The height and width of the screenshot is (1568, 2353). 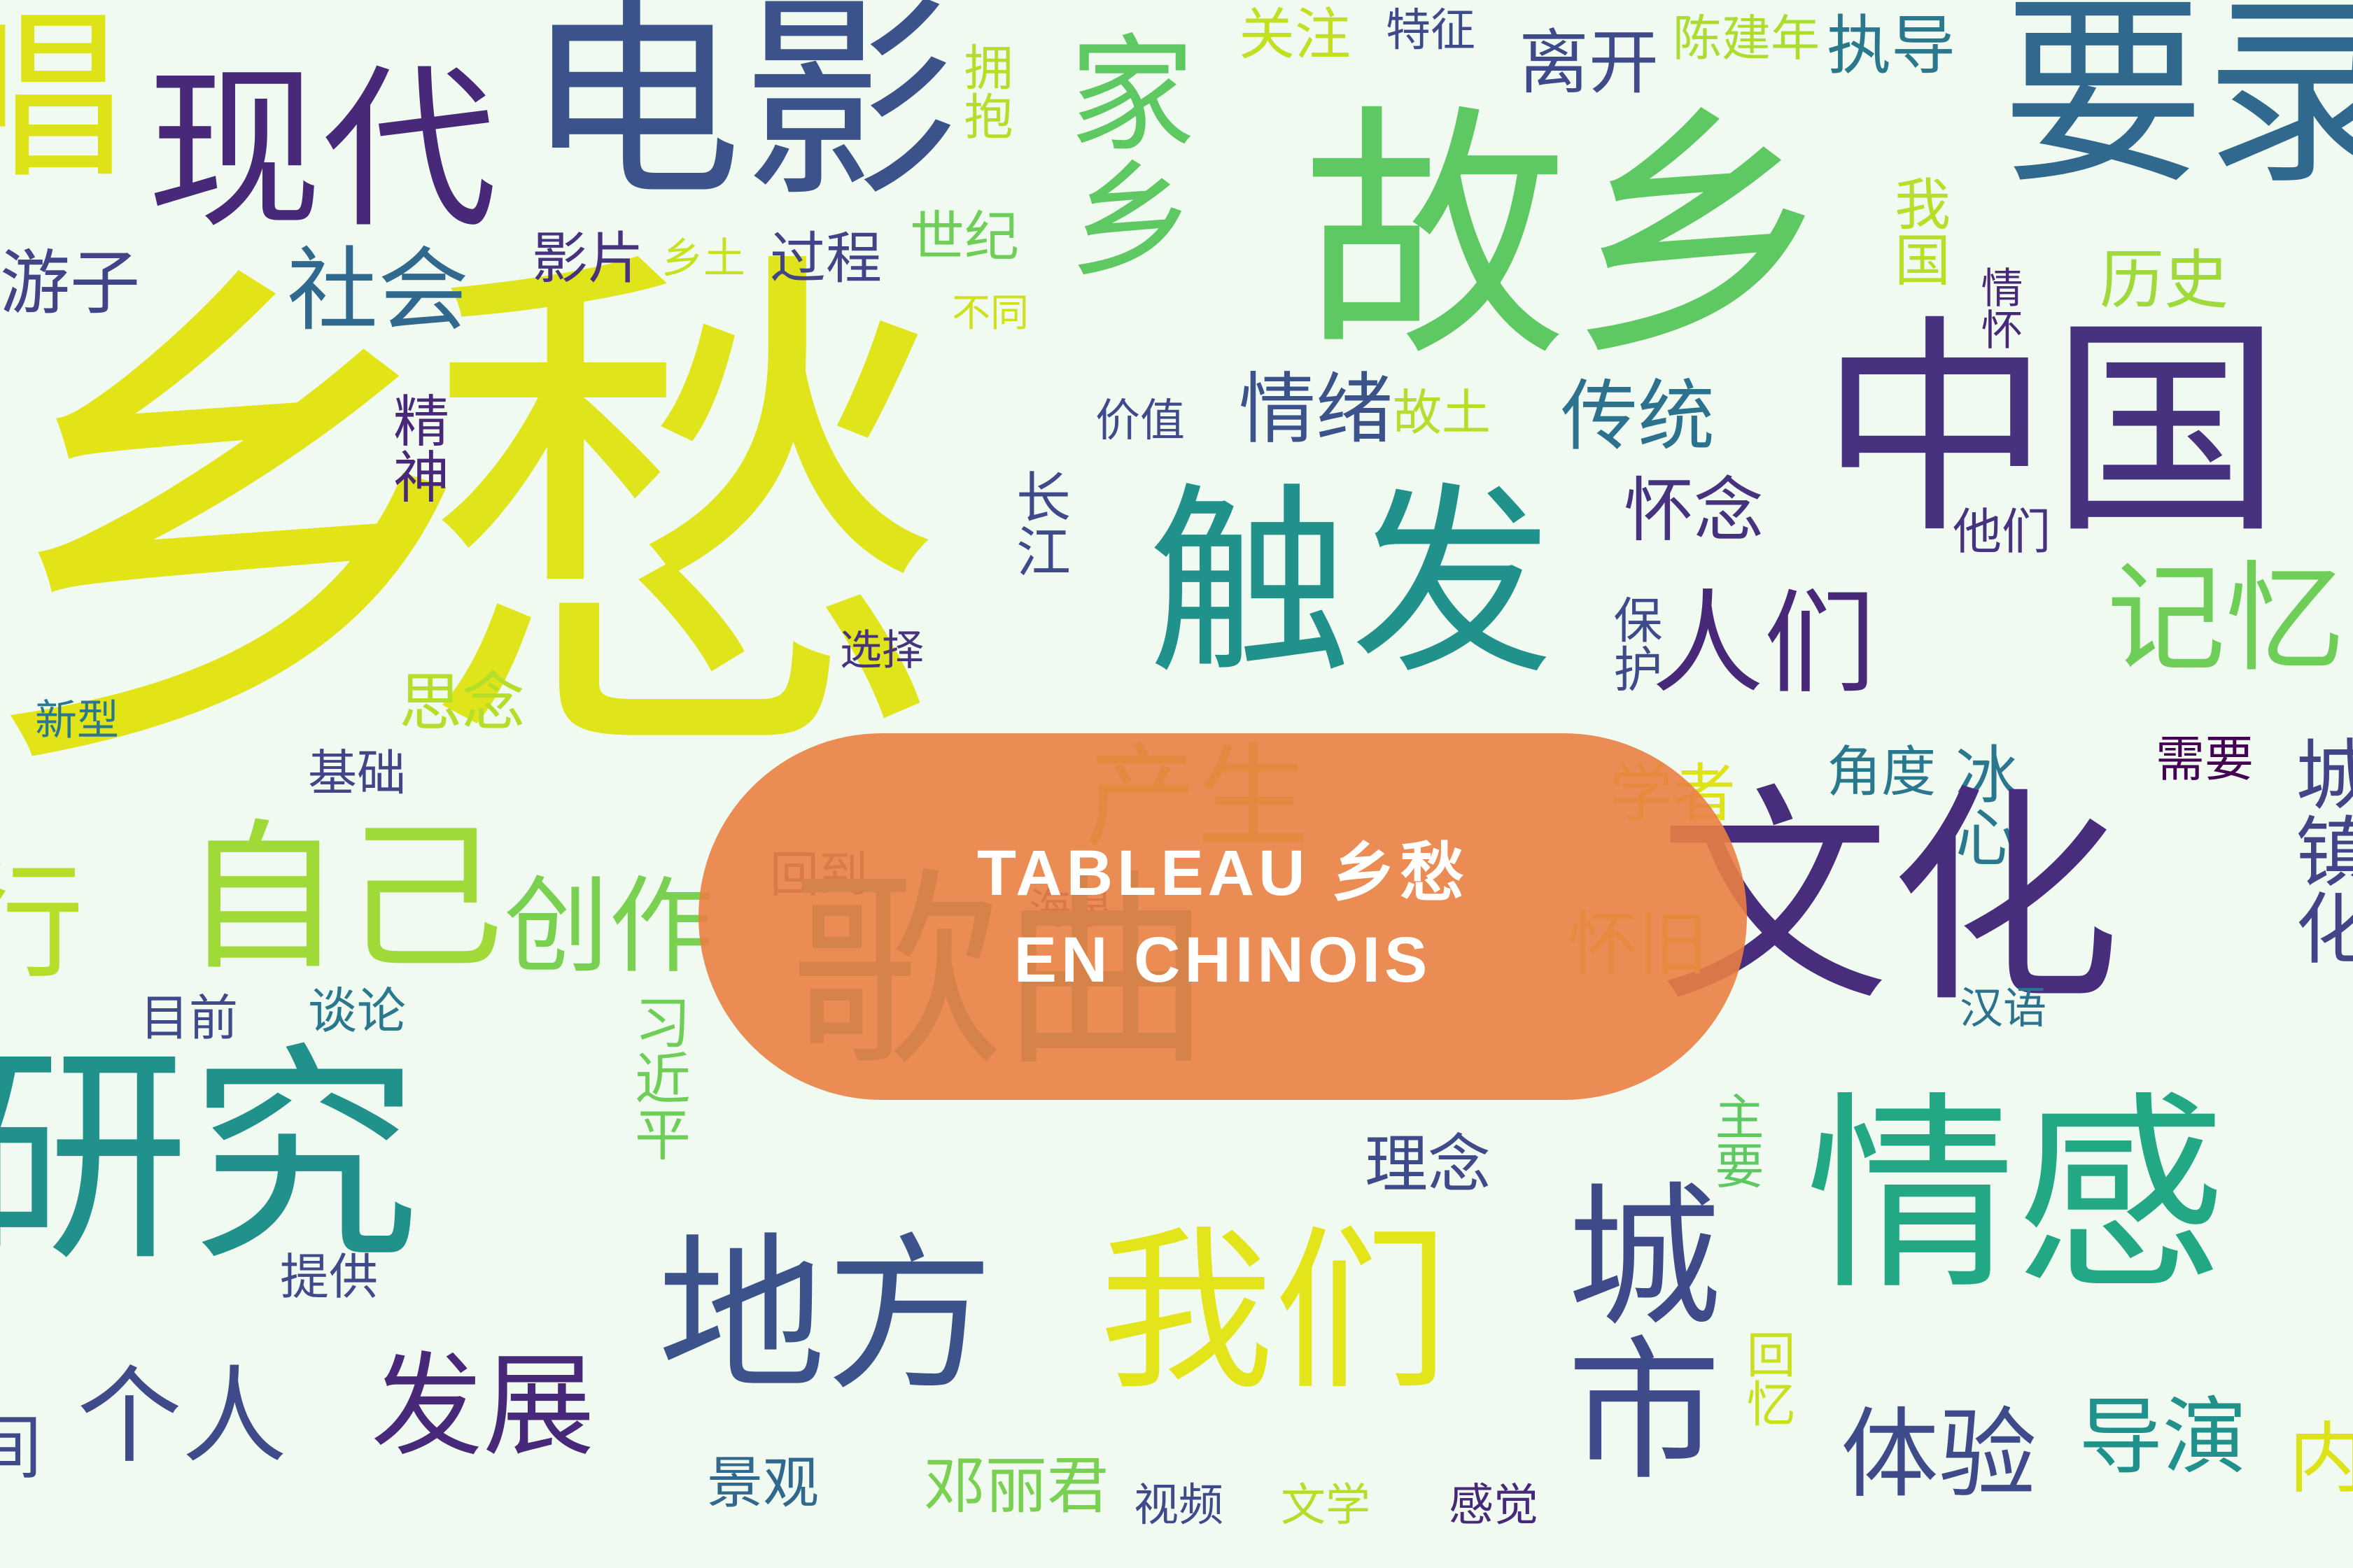 I want to click on word: 他们, so click(x=2002, y=531).